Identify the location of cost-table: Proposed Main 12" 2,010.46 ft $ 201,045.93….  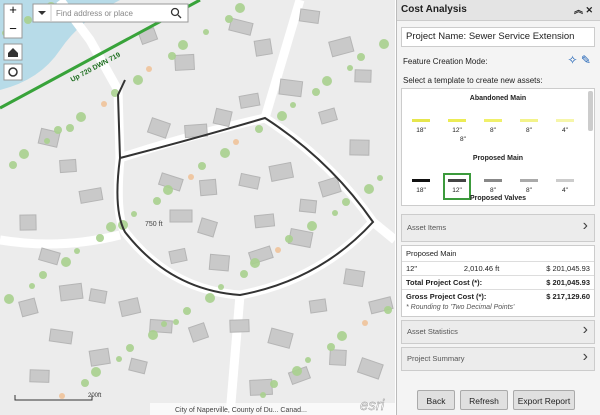
(498, 281).